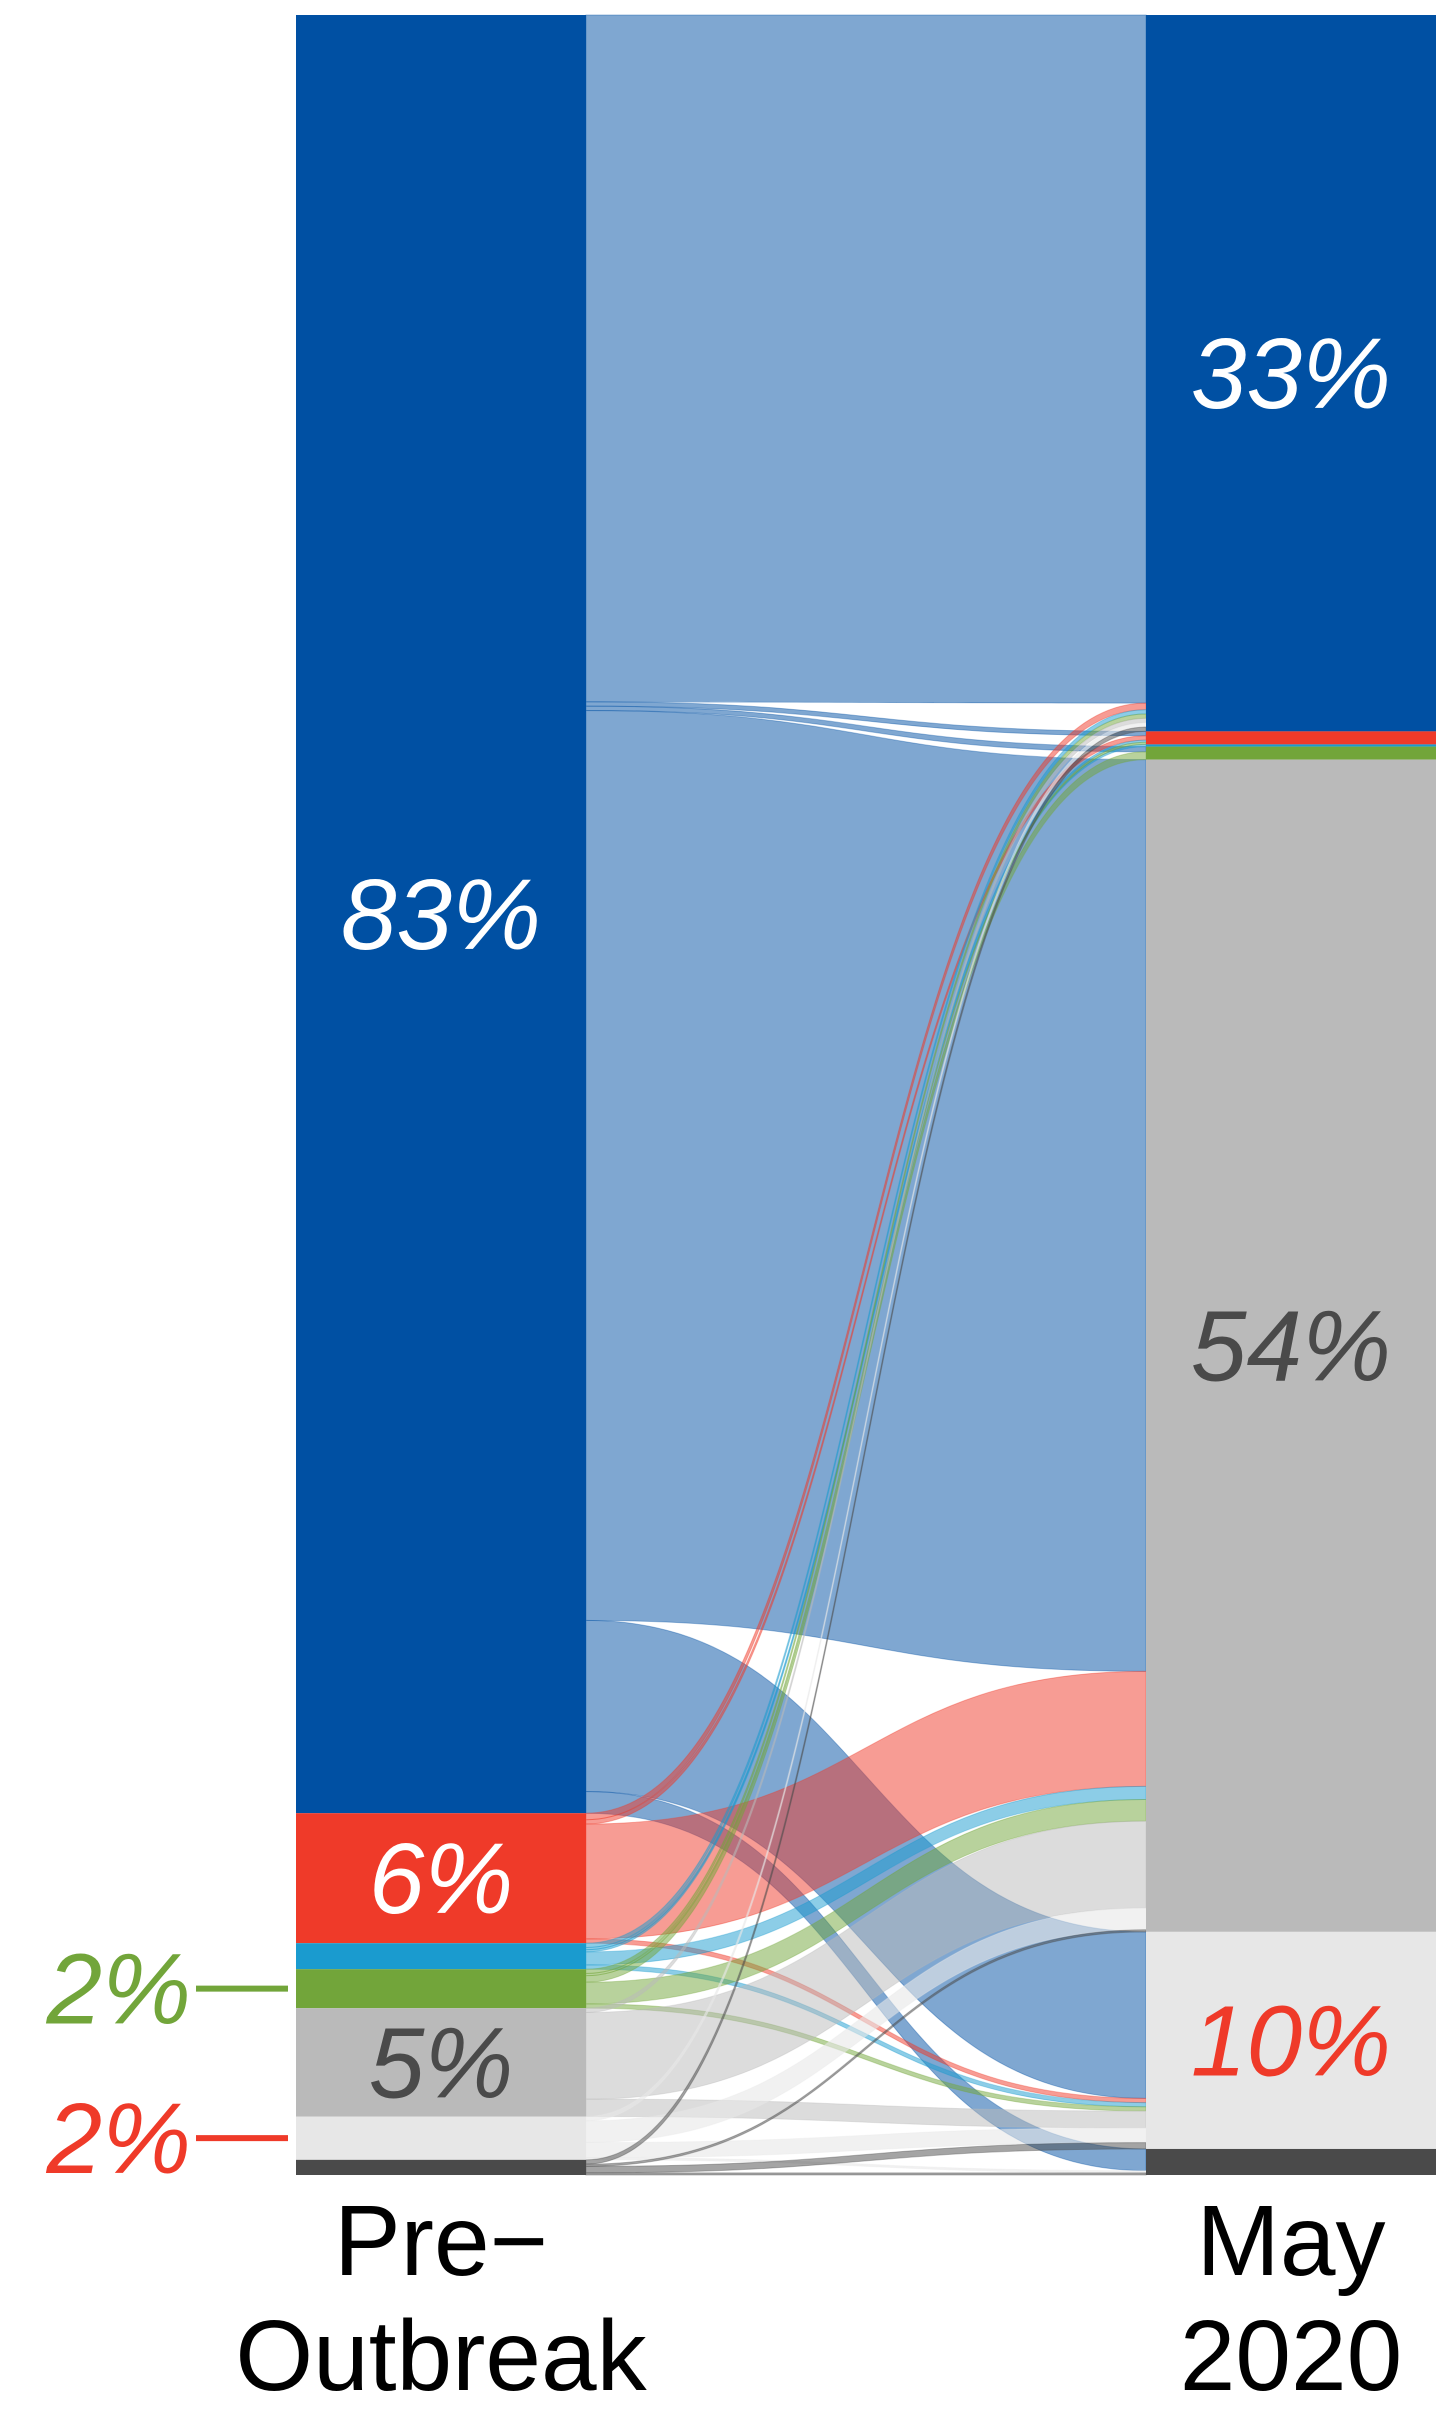 Image resolution: width=1445 pixels, height=2425 pixels. Describe the element at coordinates (441, 1989) in the screenshot. I see `left-node-green` at that location.